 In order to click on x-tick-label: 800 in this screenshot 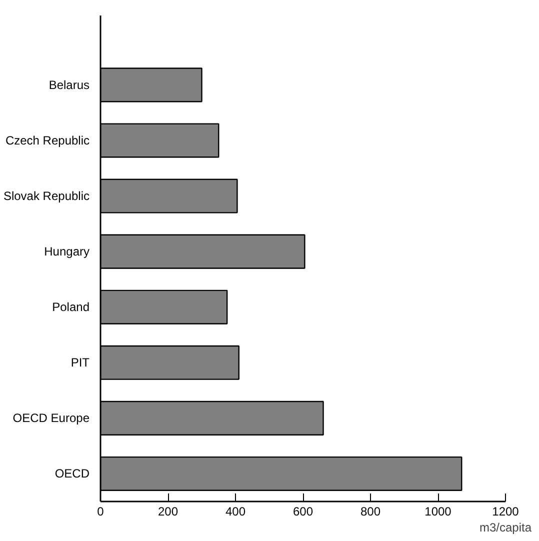, I will do `click(370, 511)`.